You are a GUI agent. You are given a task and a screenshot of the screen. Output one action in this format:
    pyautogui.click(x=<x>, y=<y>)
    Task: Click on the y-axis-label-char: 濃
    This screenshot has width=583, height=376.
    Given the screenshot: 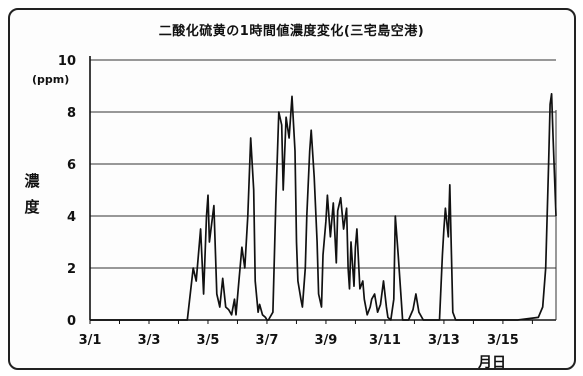 What is the action you would take?
    pyautogui.click(x=32, y=181)
    